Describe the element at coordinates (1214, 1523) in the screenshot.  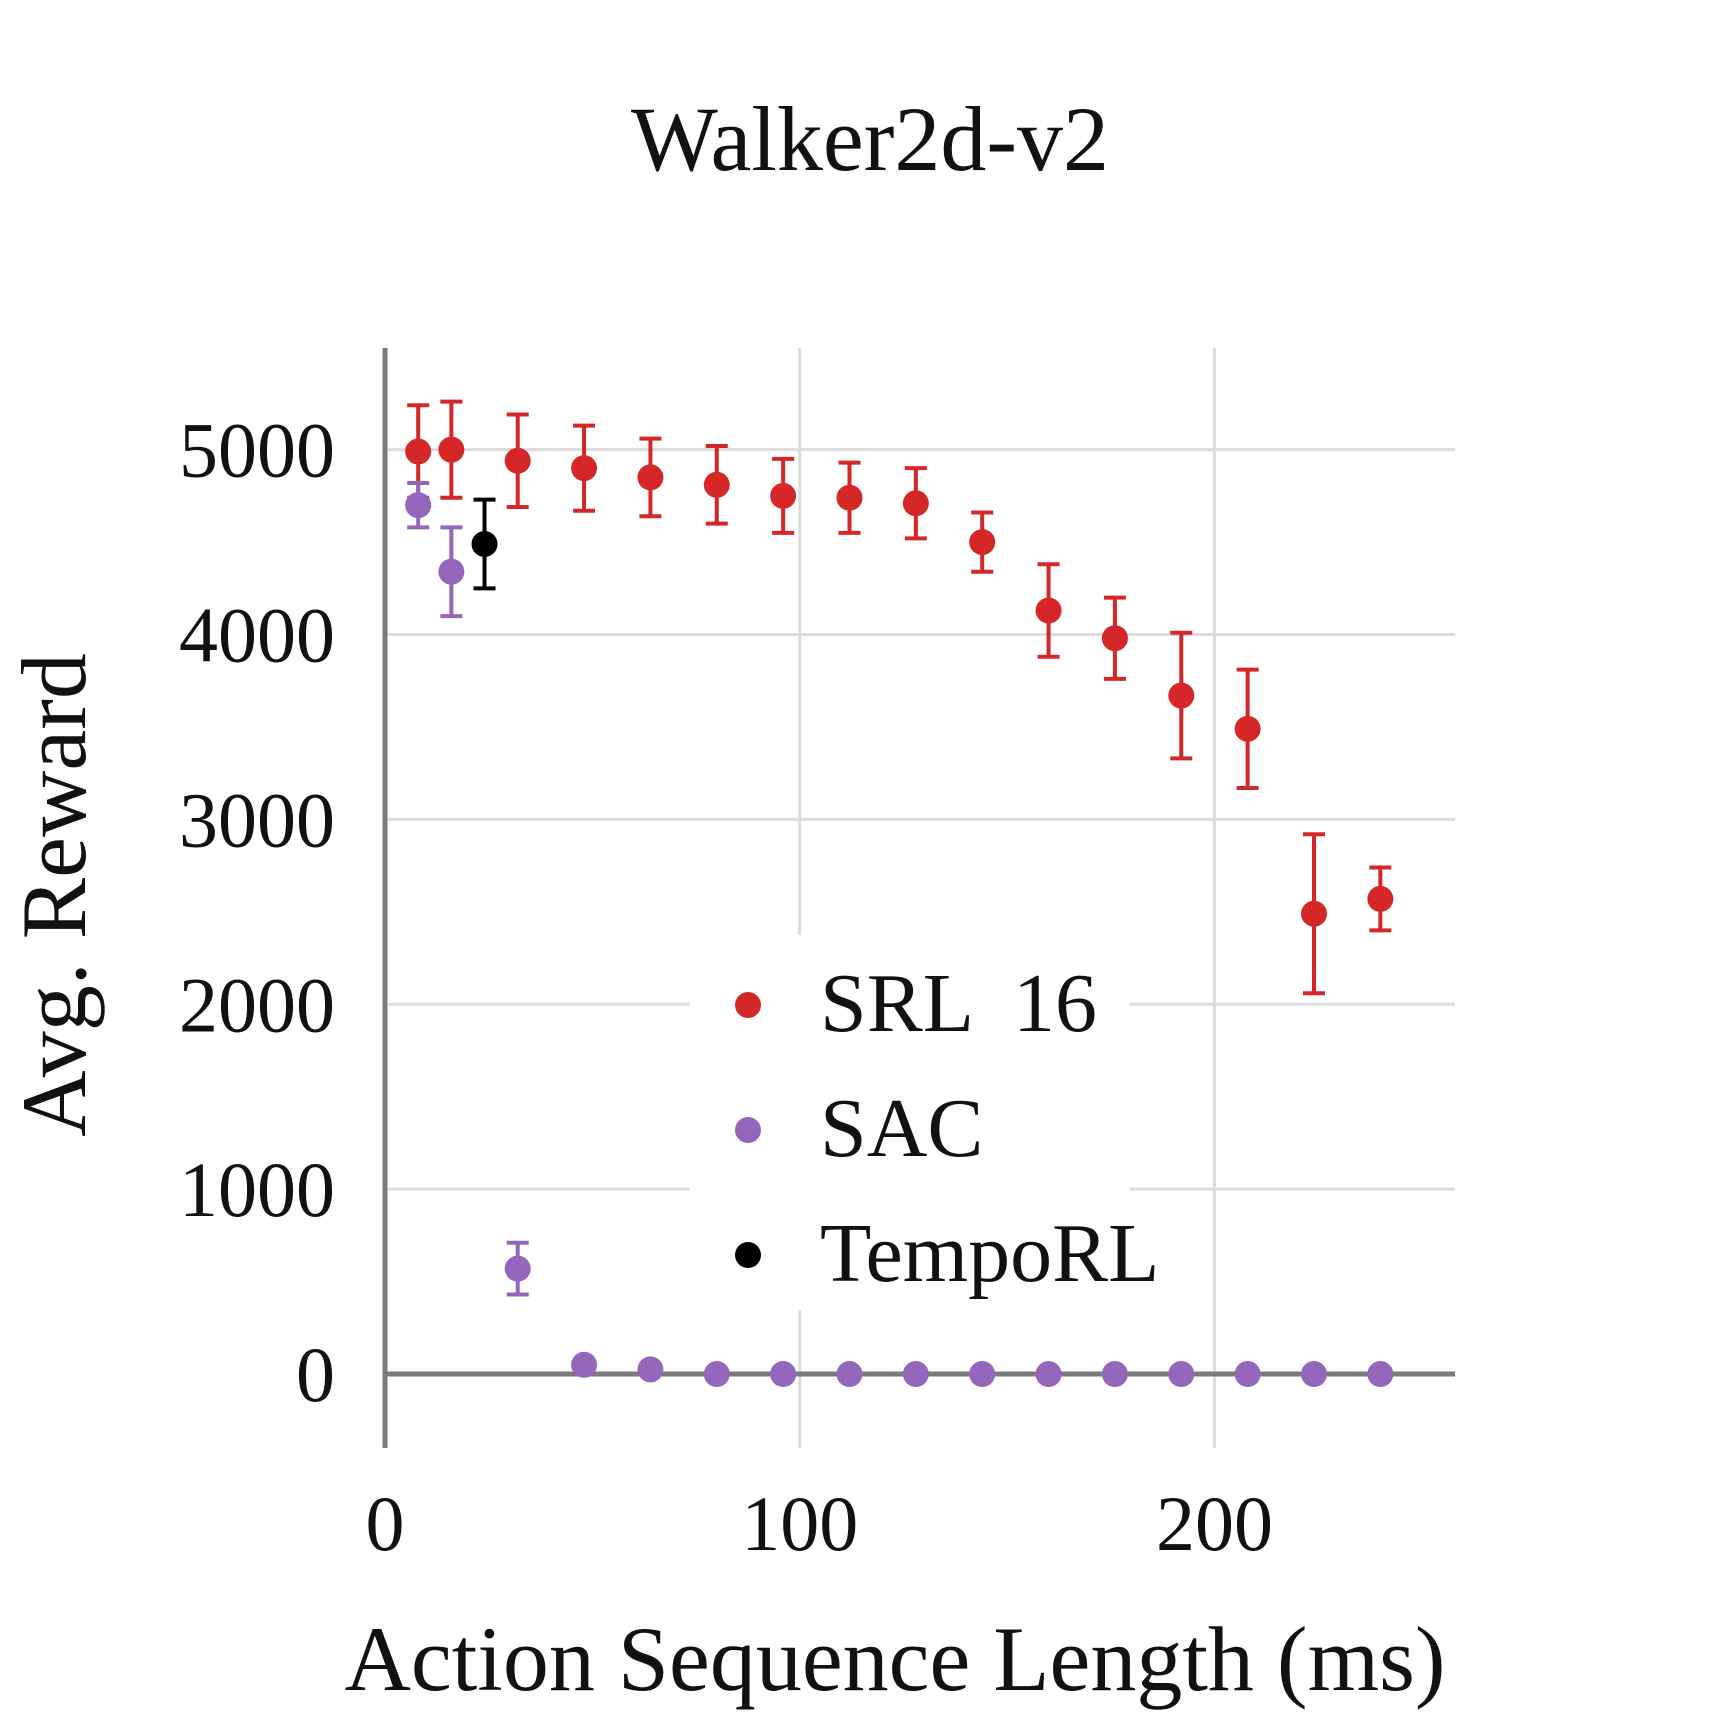
I see `x-tick-label-200: 200` at that location.